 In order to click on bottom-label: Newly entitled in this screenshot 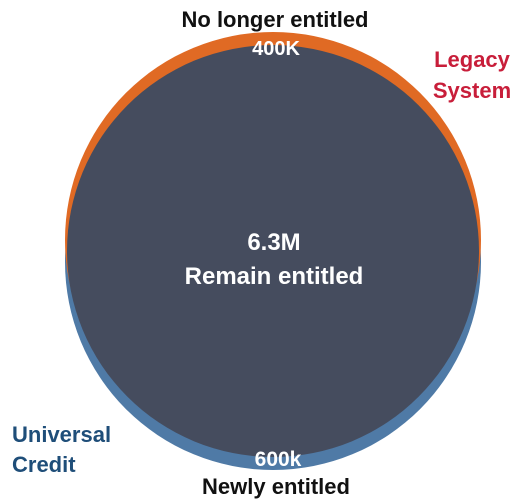, I will do `click(276, 486)`.